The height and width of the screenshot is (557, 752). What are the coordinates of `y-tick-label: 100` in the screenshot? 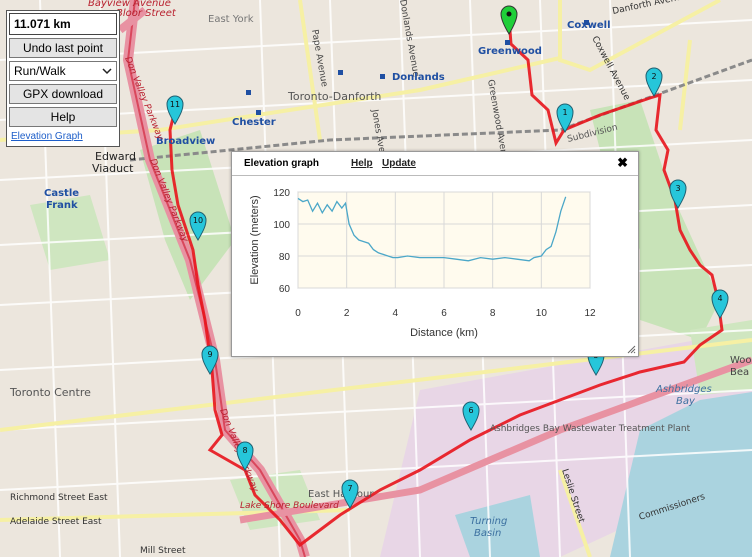 It's located at (281, 225).